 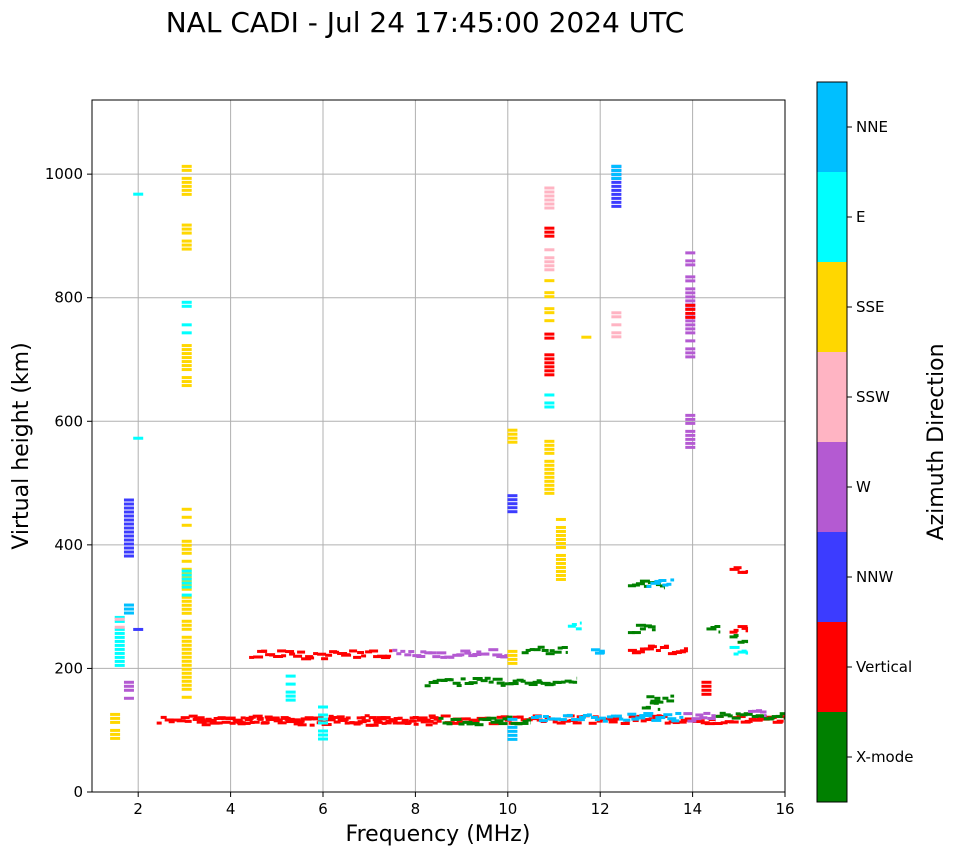 I want to click on colorbar-frame, so click(x=832, y=442).